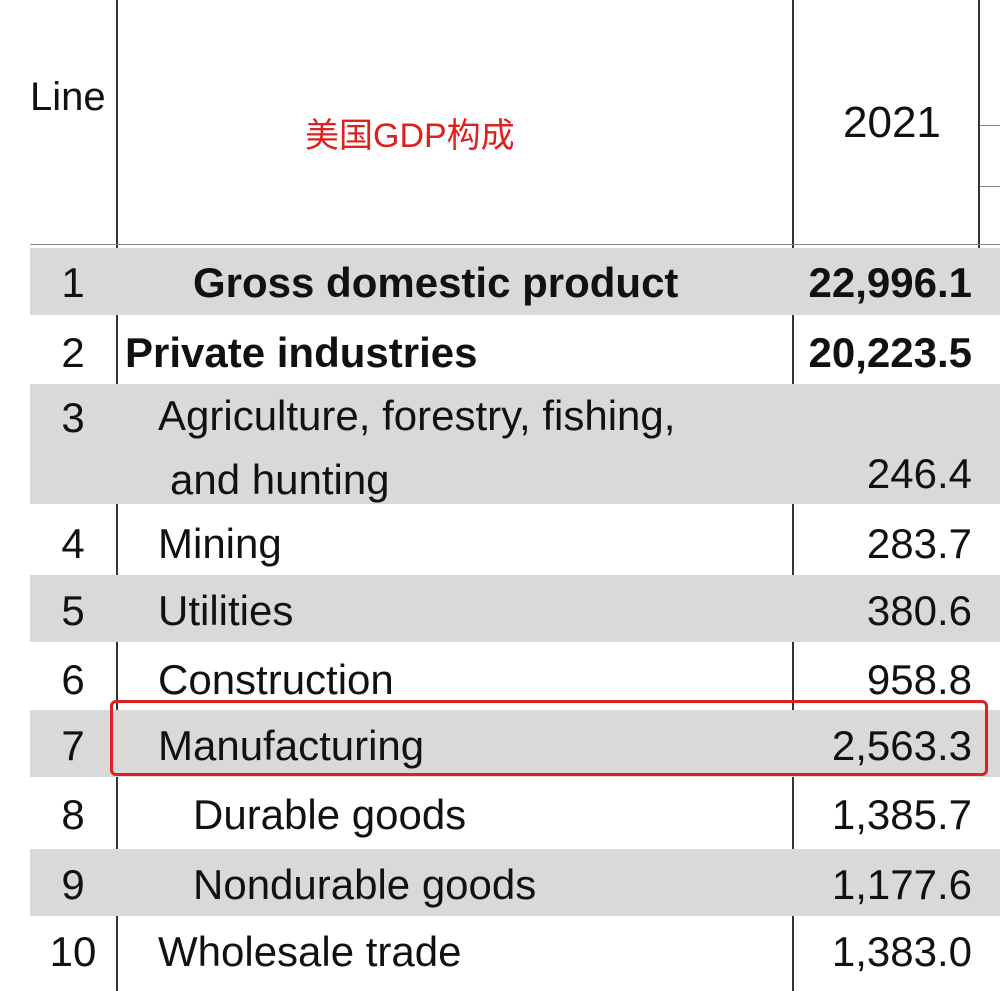 This screenshot has width=1000, height=991. Describe the element at coordinates (330, 814) in the screenshot. I see `row-label: Durable goods` at that location.